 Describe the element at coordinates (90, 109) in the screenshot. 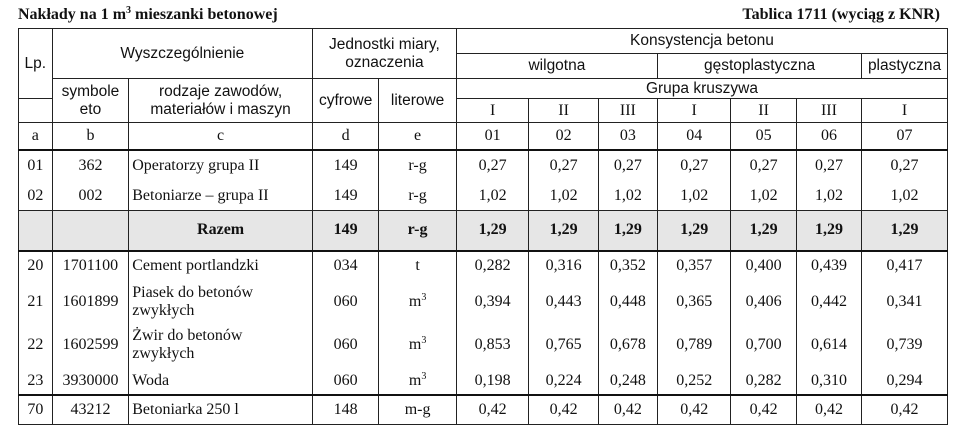

I see `header-symbole-line2: eto` at that location.